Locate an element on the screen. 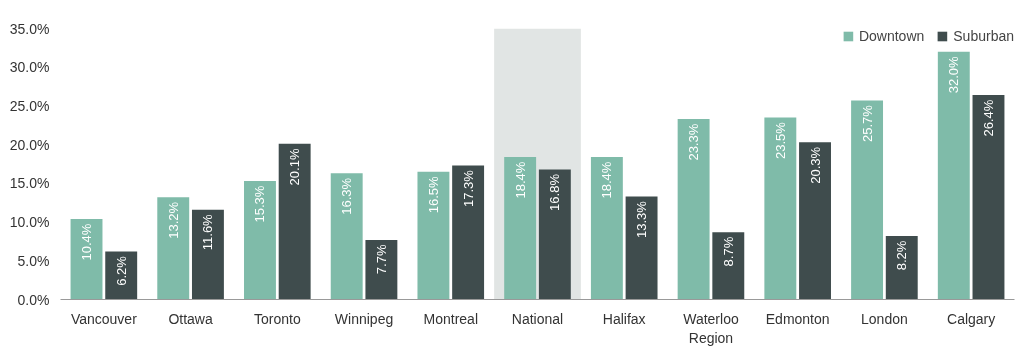 The width and height of the screenshot is (1024, 348). x-tick-label: Montreal is located at coordinates (451, 318).